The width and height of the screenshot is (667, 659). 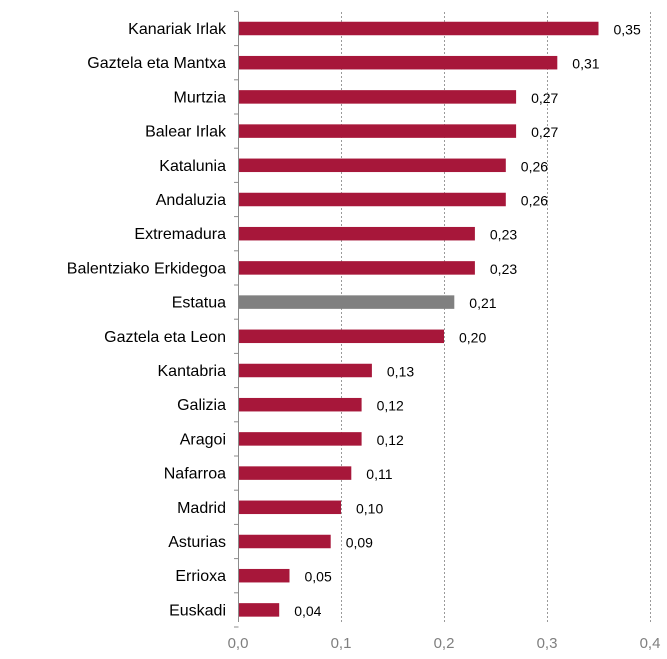 I want to click on category-label: Aragoi, so click(x=203, y=439).